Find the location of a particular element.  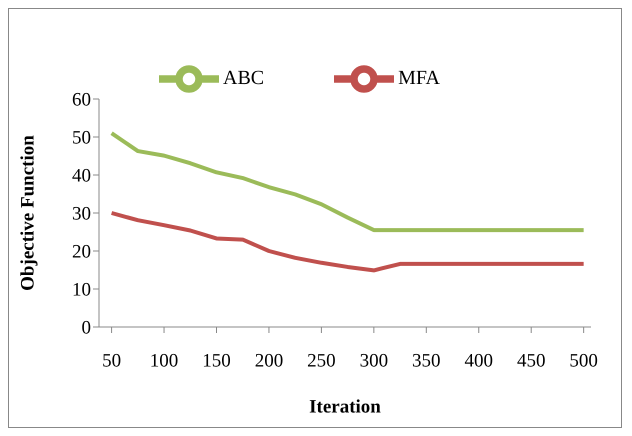

x-tick-label: 400 is located at coordinates (479, 361).